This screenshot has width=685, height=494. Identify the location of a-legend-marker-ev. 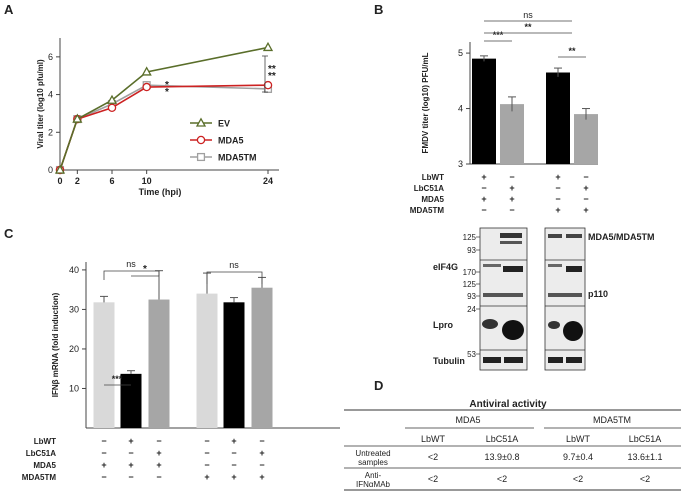
(201, 122).